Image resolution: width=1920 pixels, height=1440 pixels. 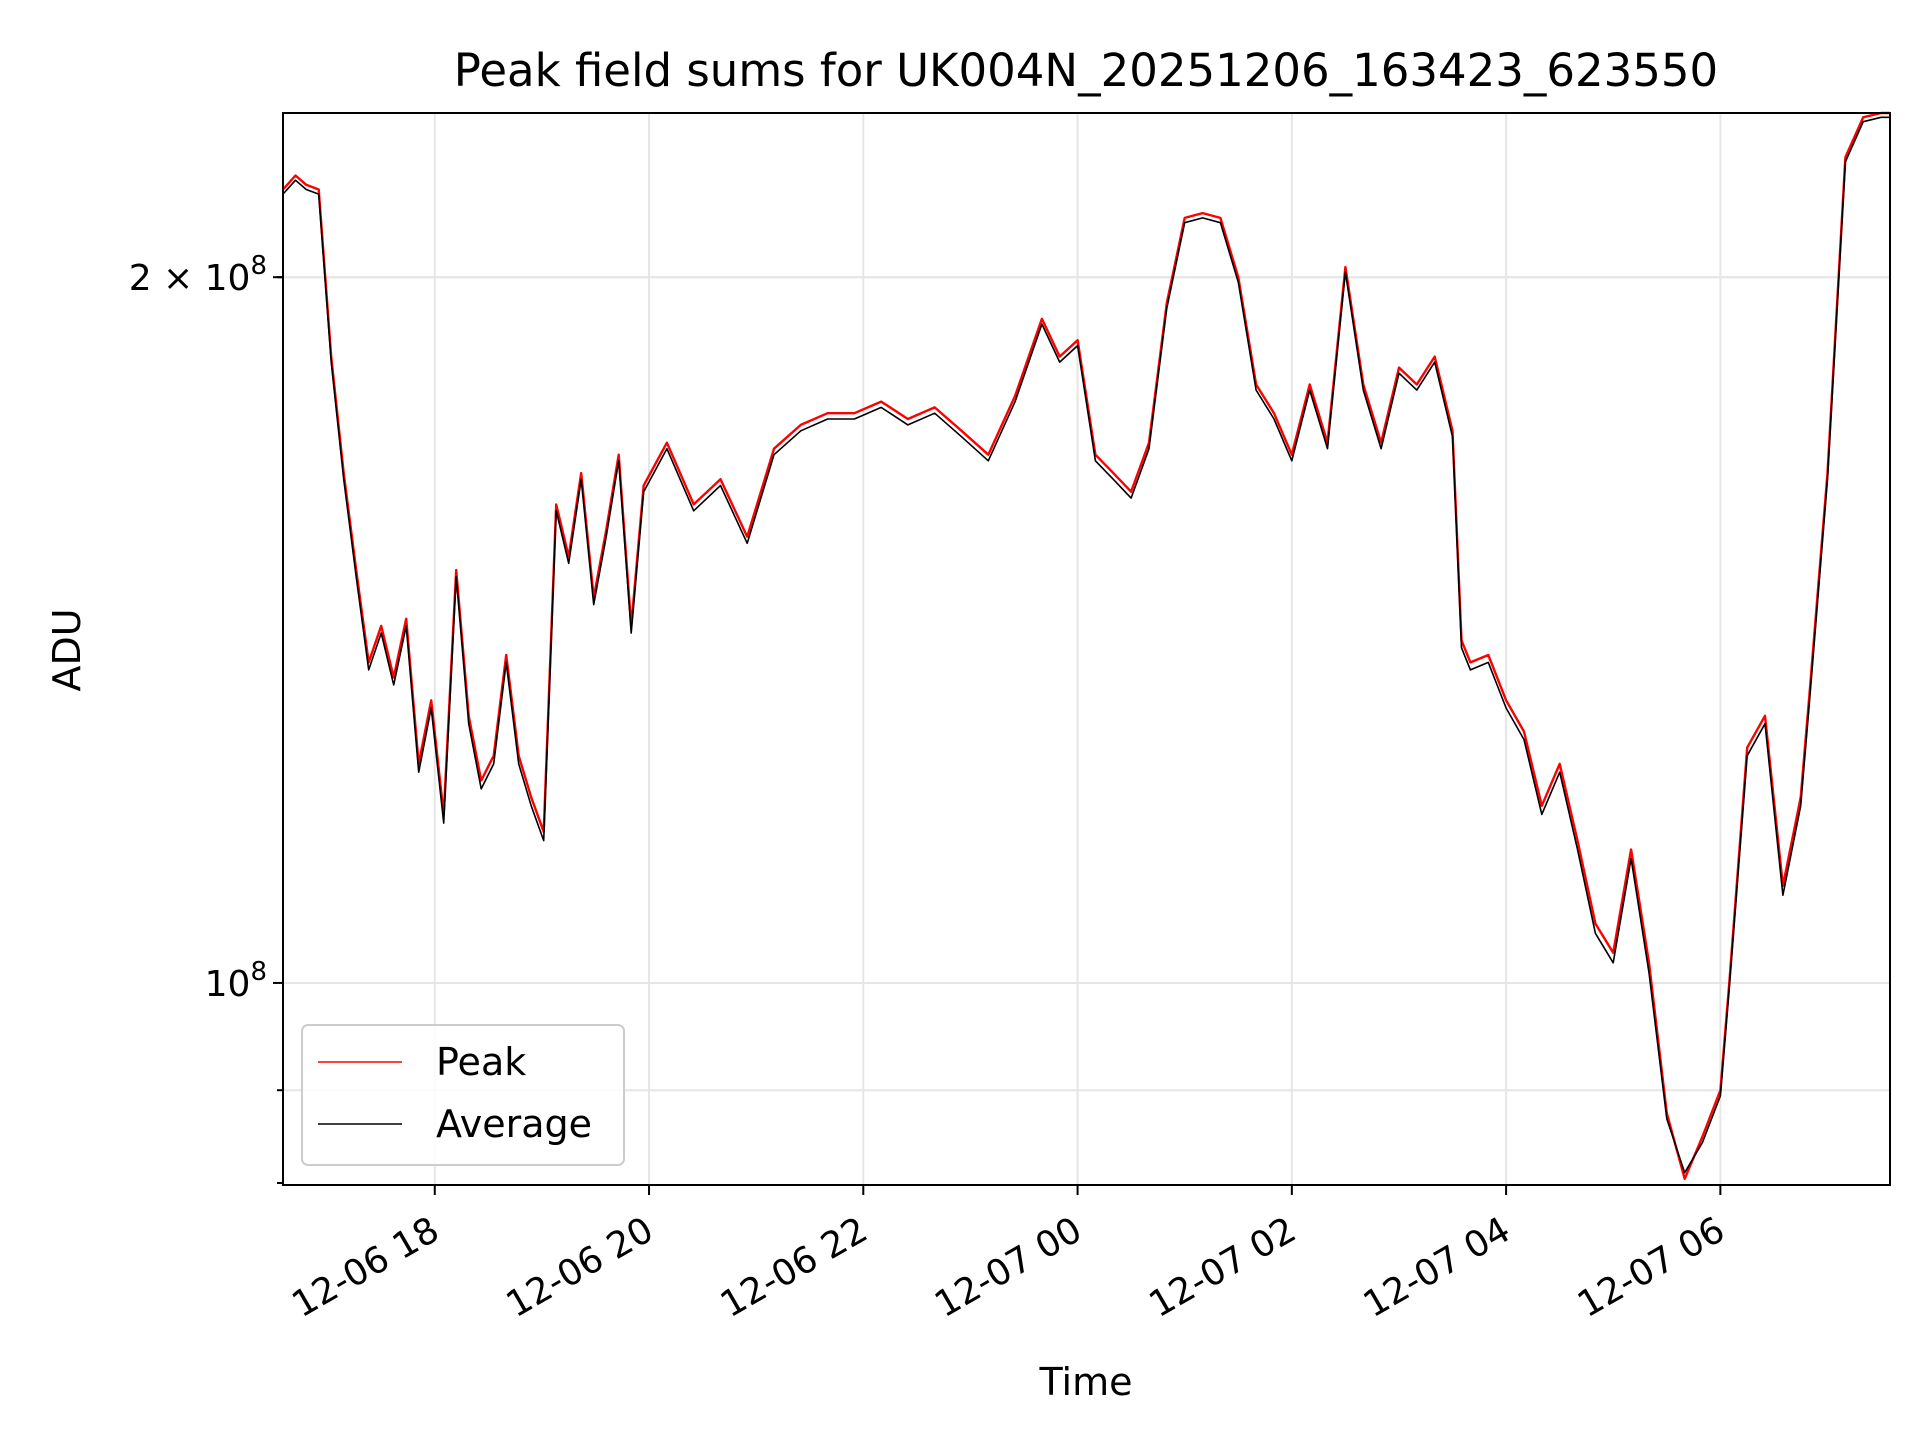 I want to click on y-ticks: 108 2 × 108, so click(x=206, y=717).